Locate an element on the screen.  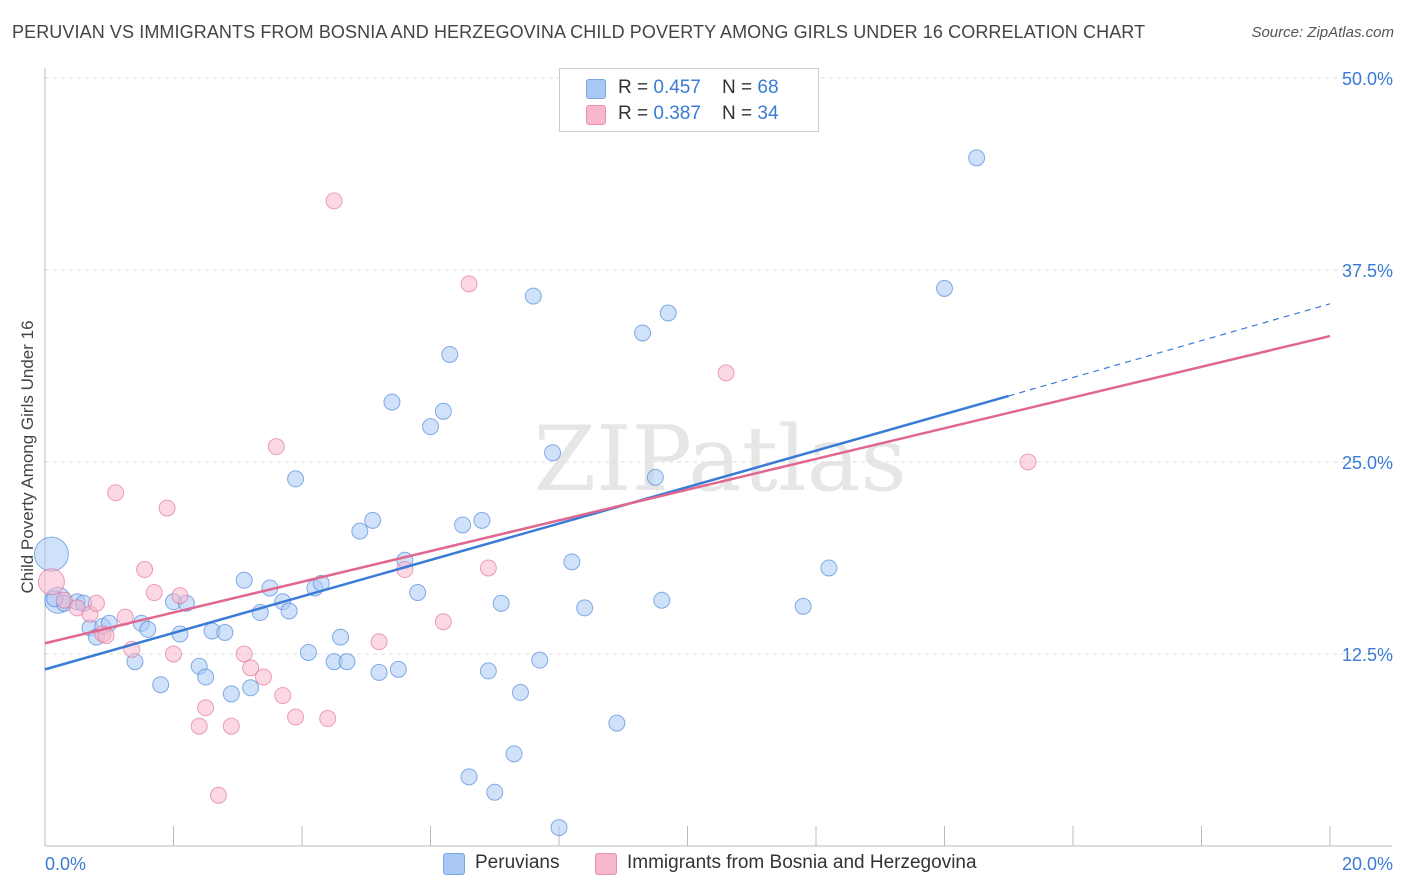
n-value: 68 is located at coordinates (768, 87).